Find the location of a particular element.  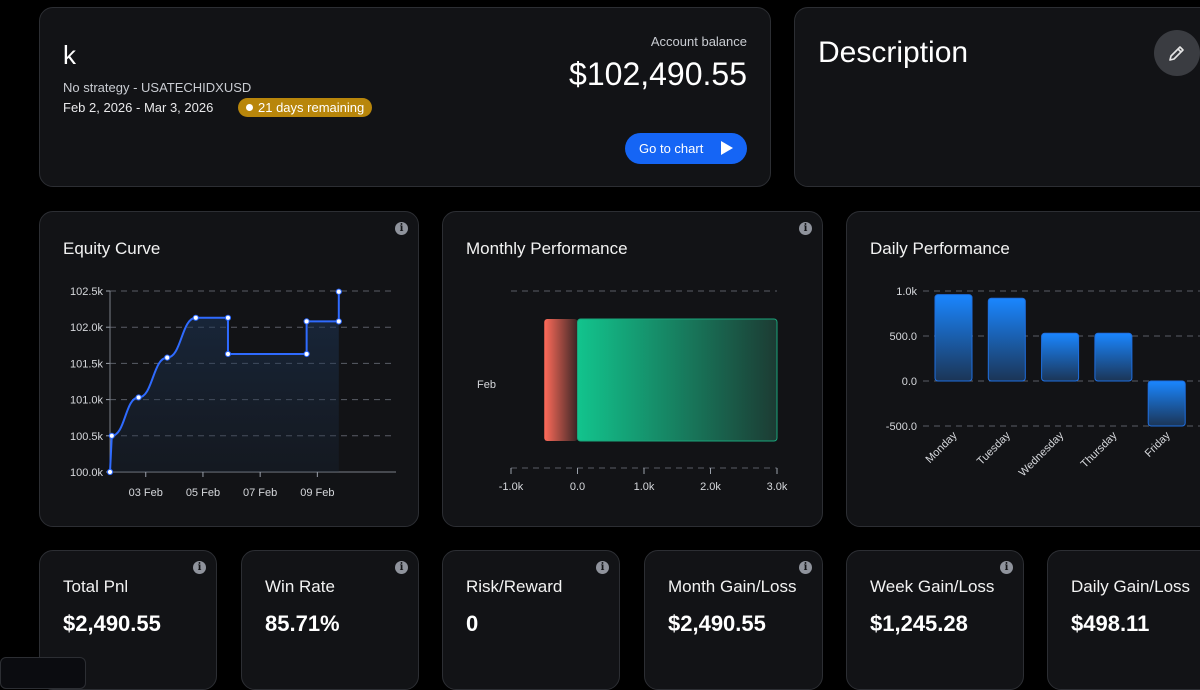

daily-x-tick-label: Tuesday is located at coordinates (994, 448).